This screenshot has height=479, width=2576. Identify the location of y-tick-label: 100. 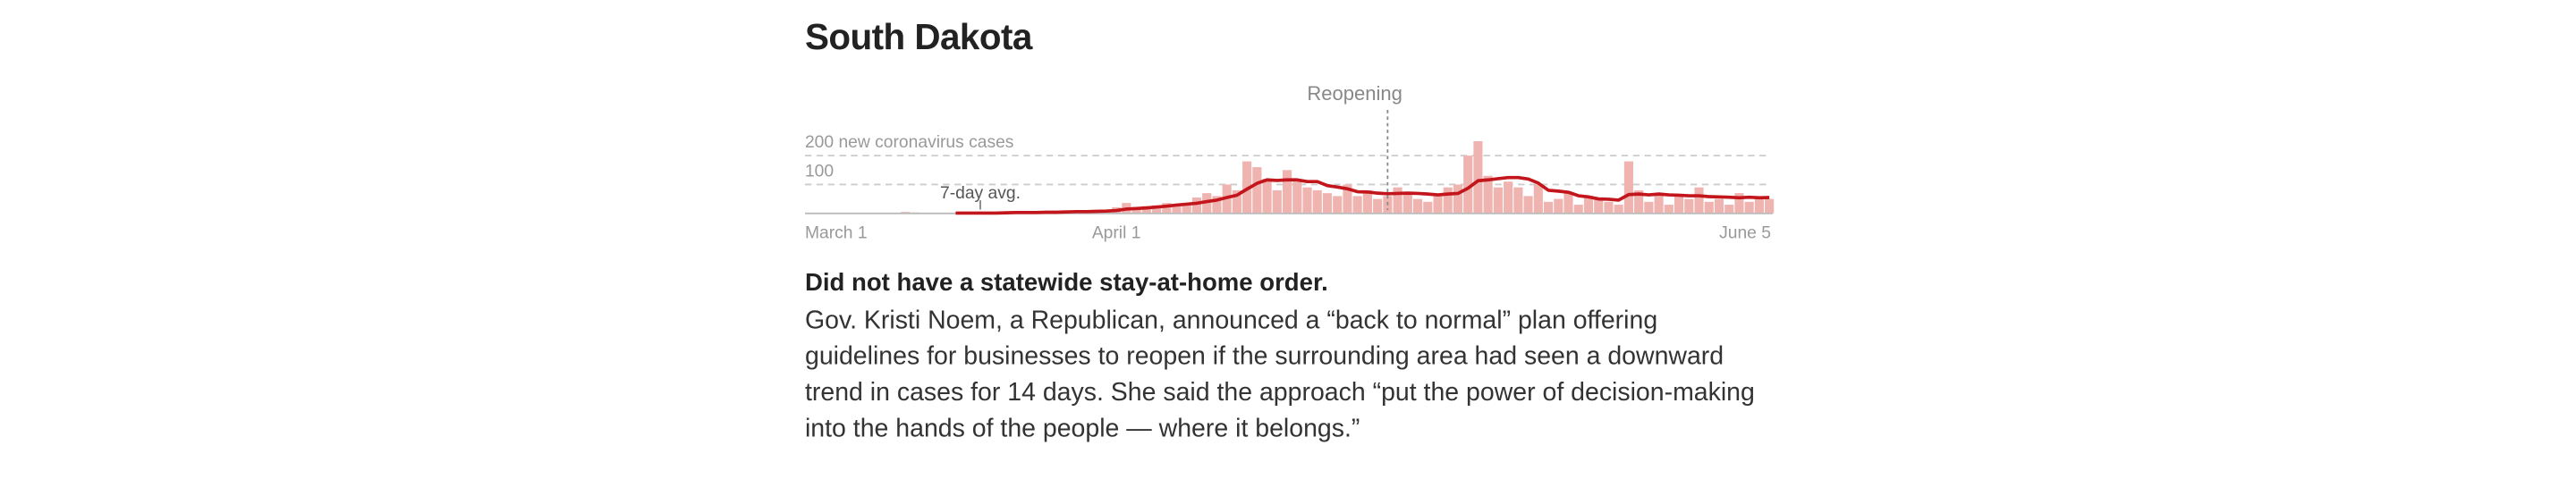
(819, 171).